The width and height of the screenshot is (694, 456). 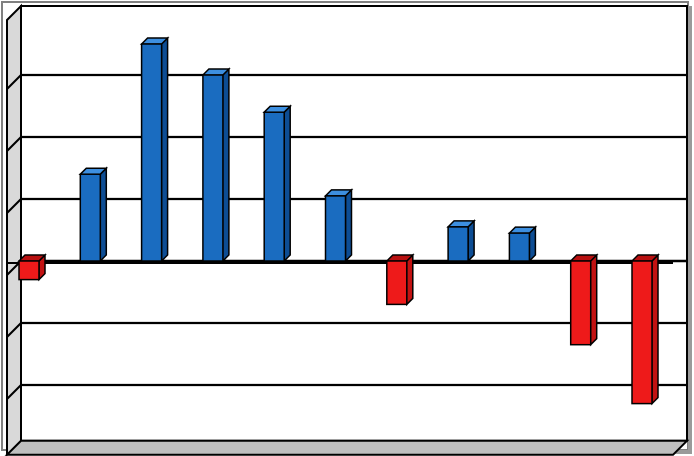 What do you see at coordinates (347, 447) in the screenshot?
I see `floor` at bounding box center [347, 447].